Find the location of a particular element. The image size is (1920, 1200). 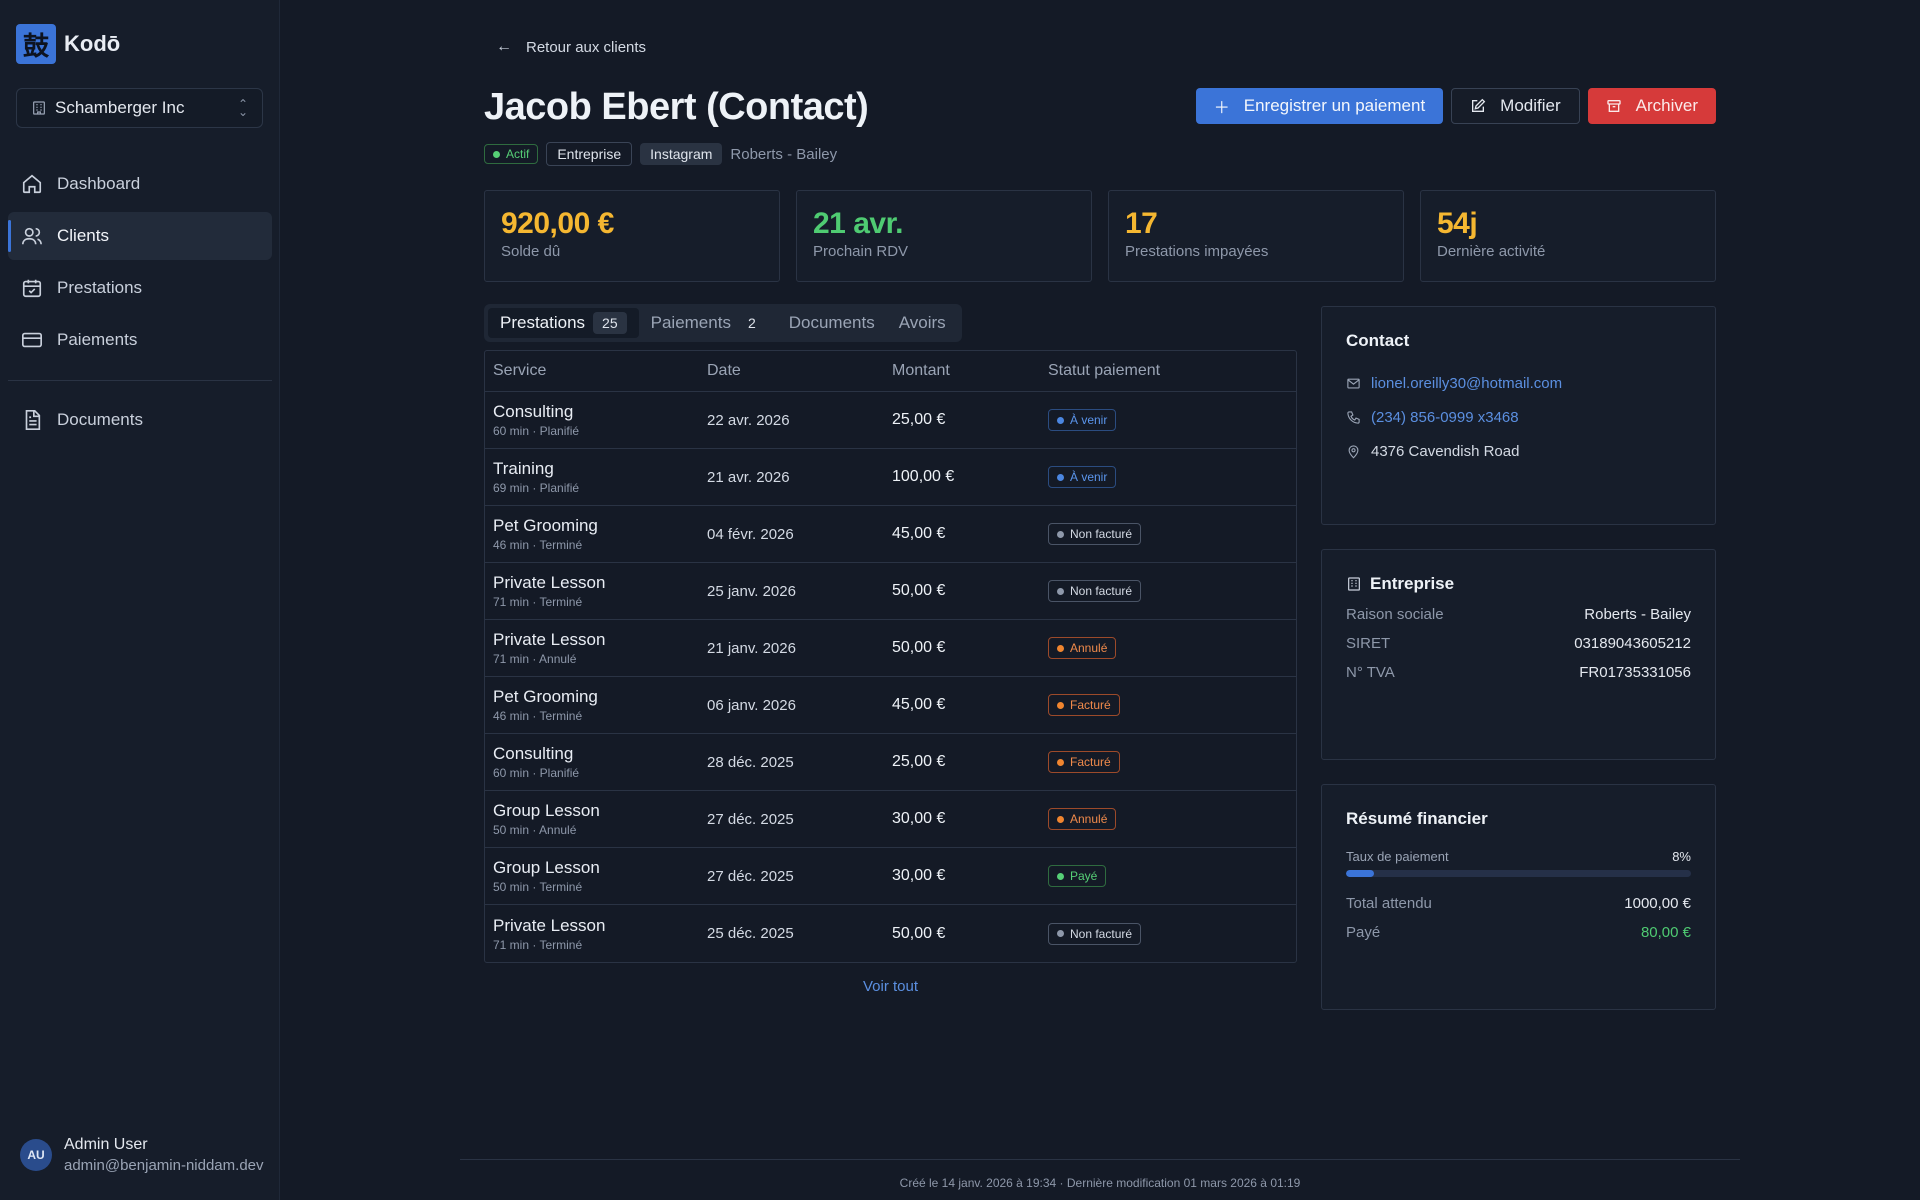

field-value: FR01735331056 is located at coordinates (1635, 672).